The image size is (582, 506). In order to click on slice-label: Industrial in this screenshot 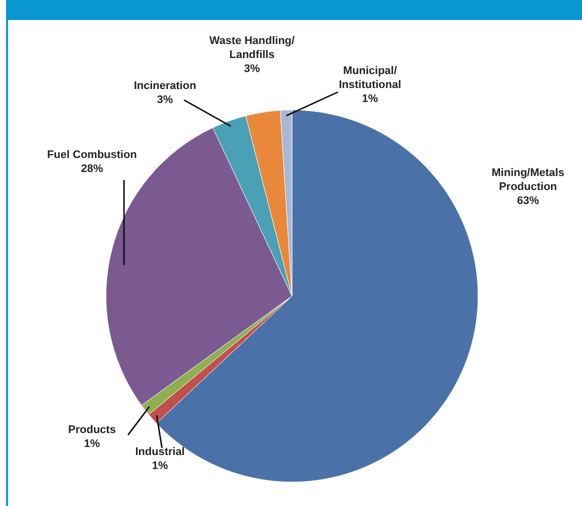, I will do `click(160, 452)`.